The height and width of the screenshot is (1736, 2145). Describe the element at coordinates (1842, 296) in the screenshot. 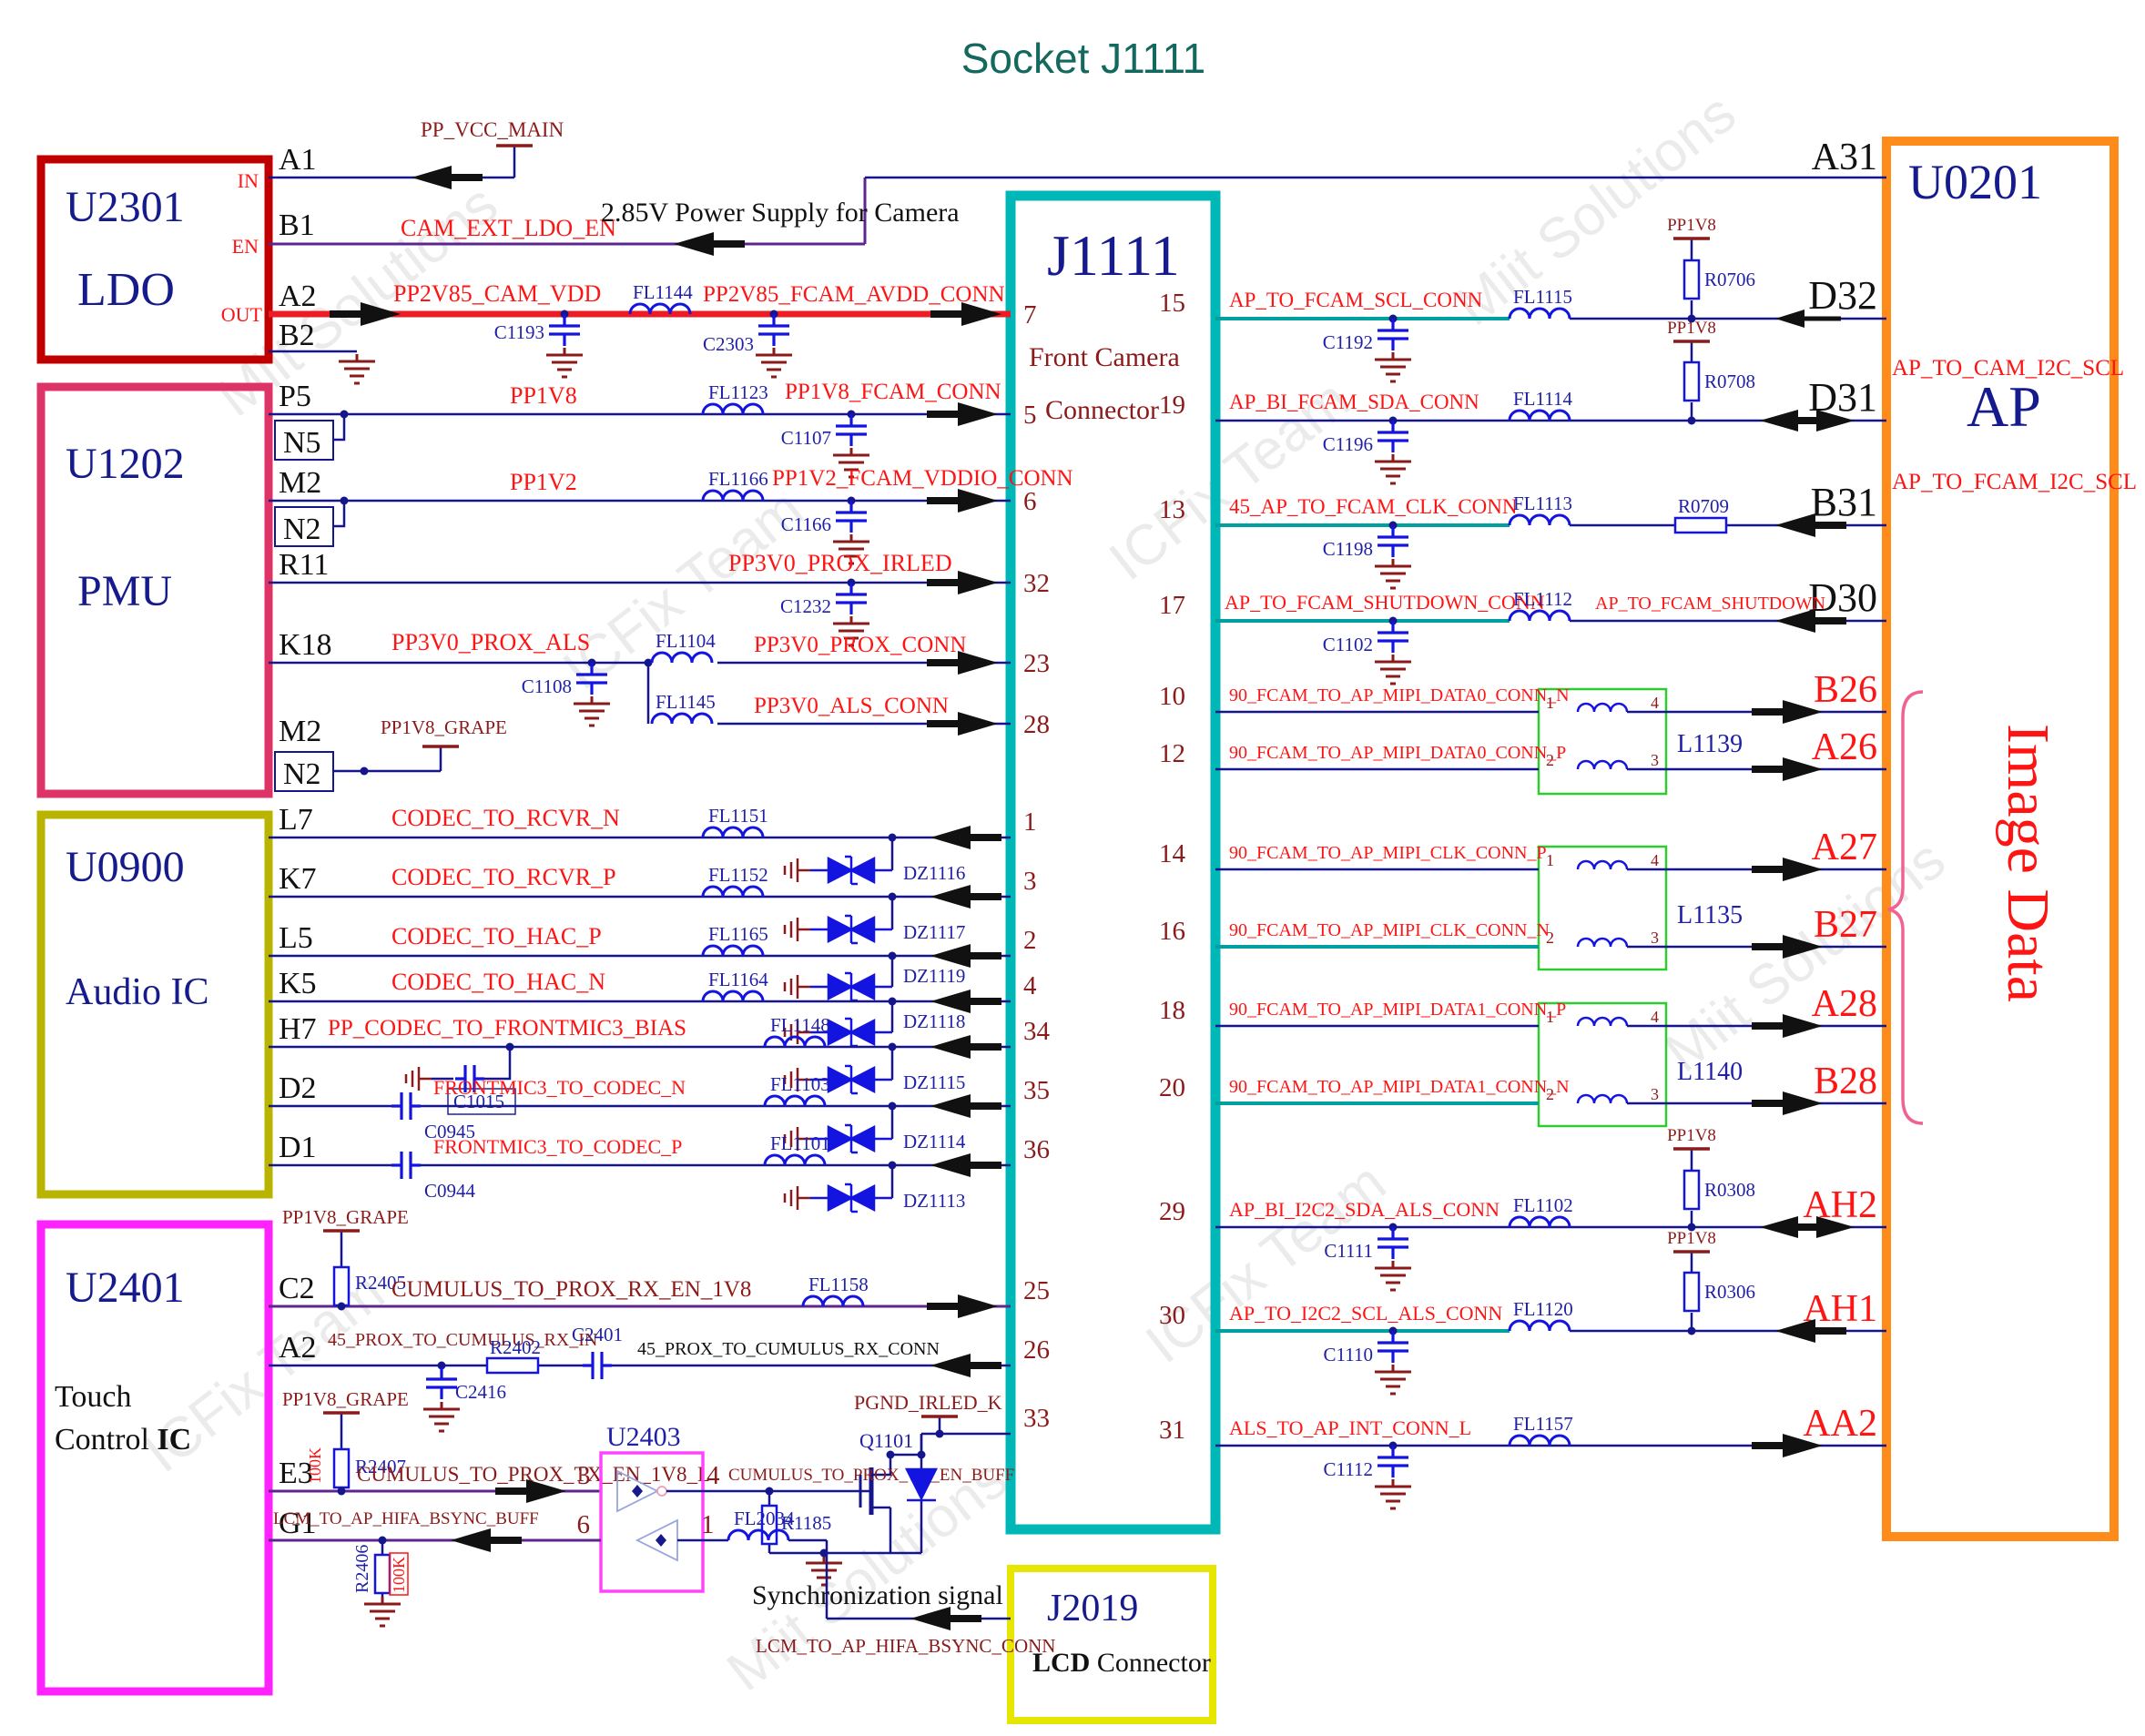

I see `ap-pin-d32: D32` at that location.